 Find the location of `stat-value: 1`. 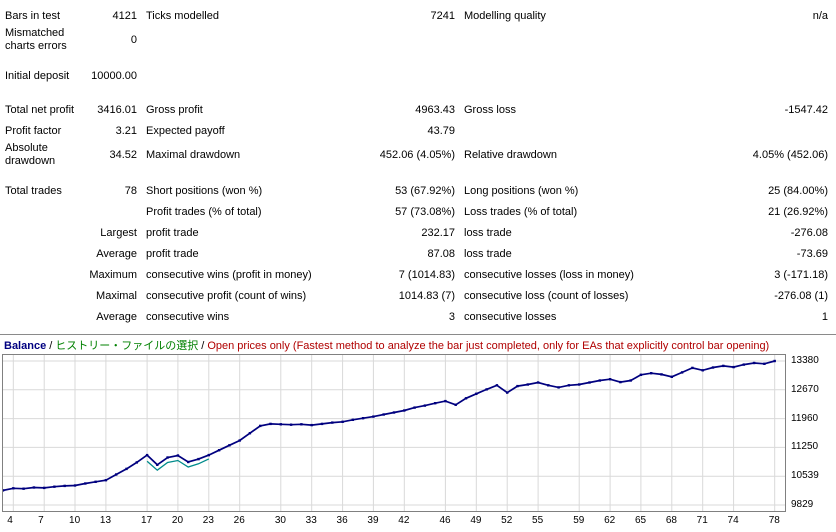

stat-value: 1 is located at coordinates (824, 317).